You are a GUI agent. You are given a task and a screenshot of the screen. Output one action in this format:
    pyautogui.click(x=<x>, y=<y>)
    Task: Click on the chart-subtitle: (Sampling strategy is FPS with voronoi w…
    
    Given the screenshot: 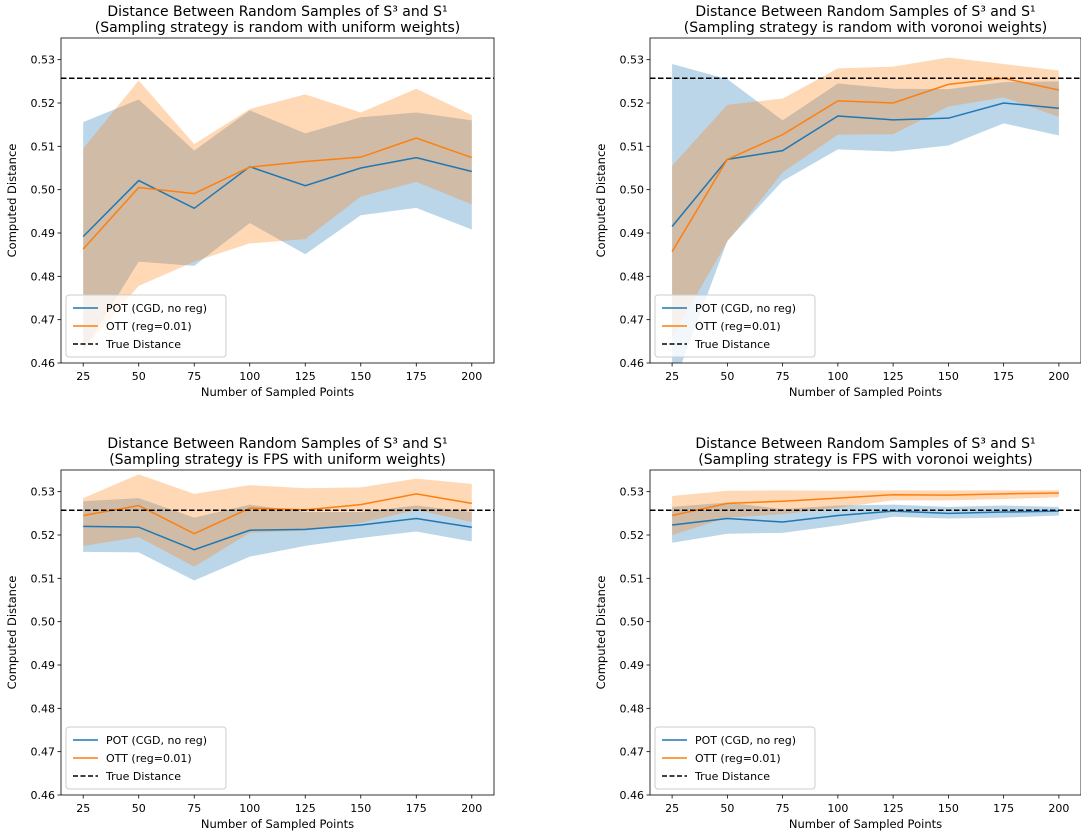 What is the action you would take?
    pyautogui.click(x=865, y=460)
    